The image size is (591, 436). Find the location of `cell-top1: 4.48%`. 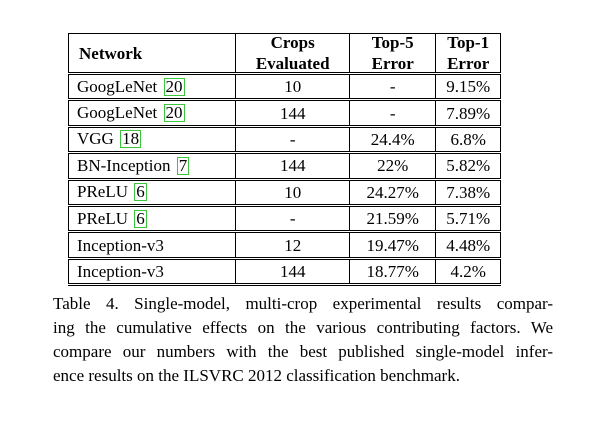

cell-top1: 4.48% is located at coordinates (468, 245).